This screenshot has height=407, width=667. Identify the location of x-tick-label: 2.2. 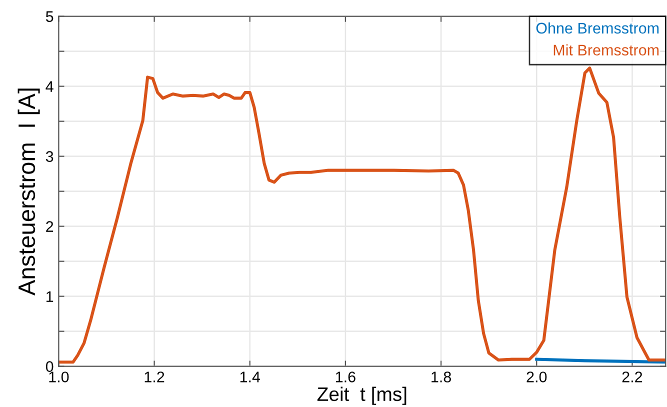
(632, 377).